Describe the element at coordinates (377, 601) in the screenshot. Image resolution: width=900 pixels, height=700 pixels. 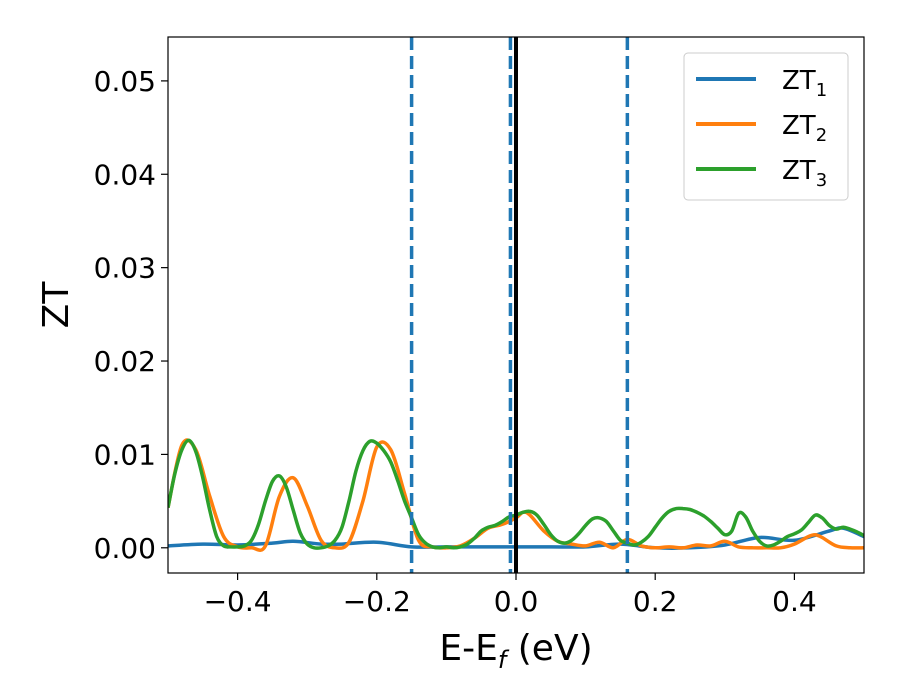
I see `x-tick-label: −0.2` at that location.